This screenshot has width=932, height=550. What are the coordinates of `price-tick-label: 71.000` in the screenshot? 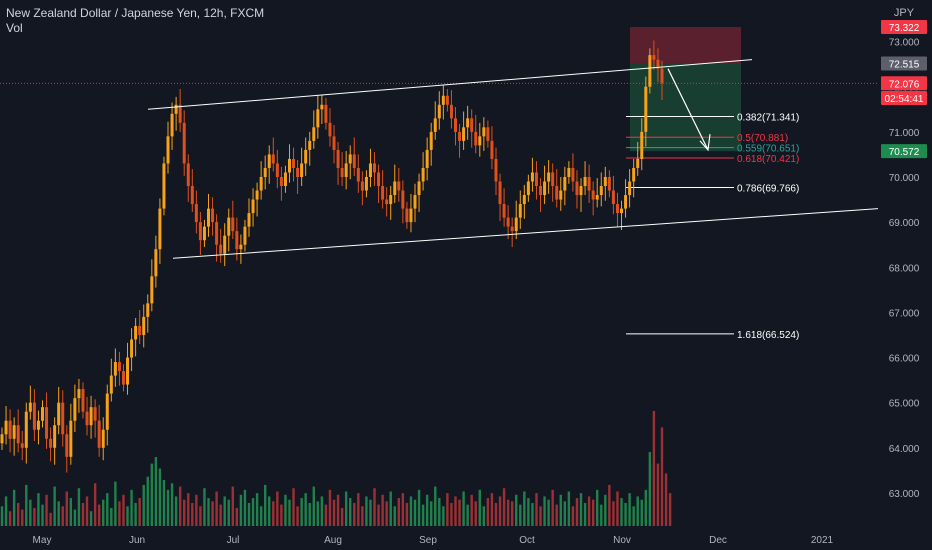 It's located at (904, 133).